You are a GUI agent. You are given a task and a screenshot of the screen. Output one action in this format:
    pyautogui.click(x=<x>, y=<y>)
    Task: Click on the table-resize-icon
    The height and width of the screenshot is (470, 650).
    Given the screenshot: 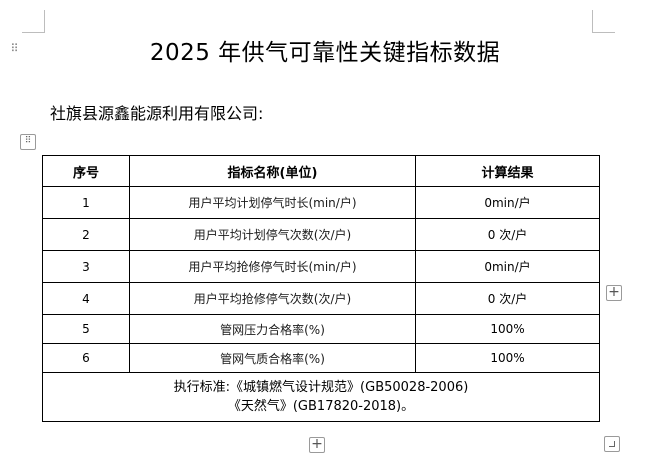 What is the action you would take?
    pyautogui.click(x=612, y=444)
    